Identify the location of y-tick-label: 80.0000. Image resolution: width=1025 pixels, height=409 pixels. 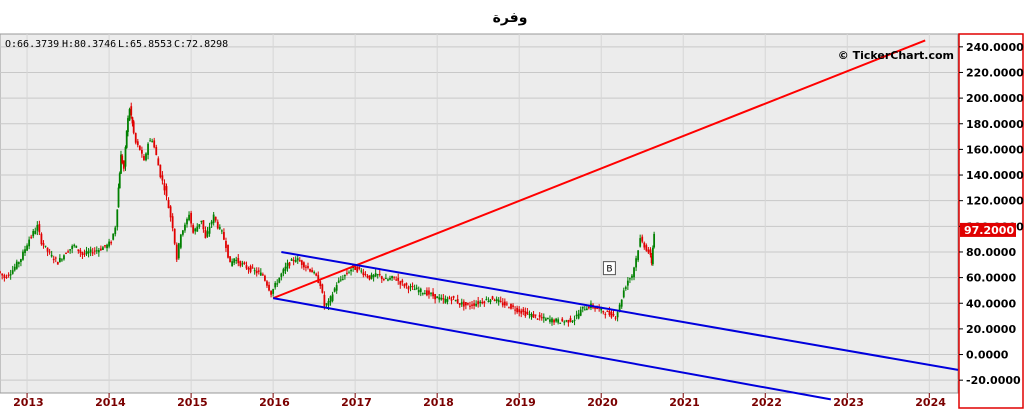
(991, 252).